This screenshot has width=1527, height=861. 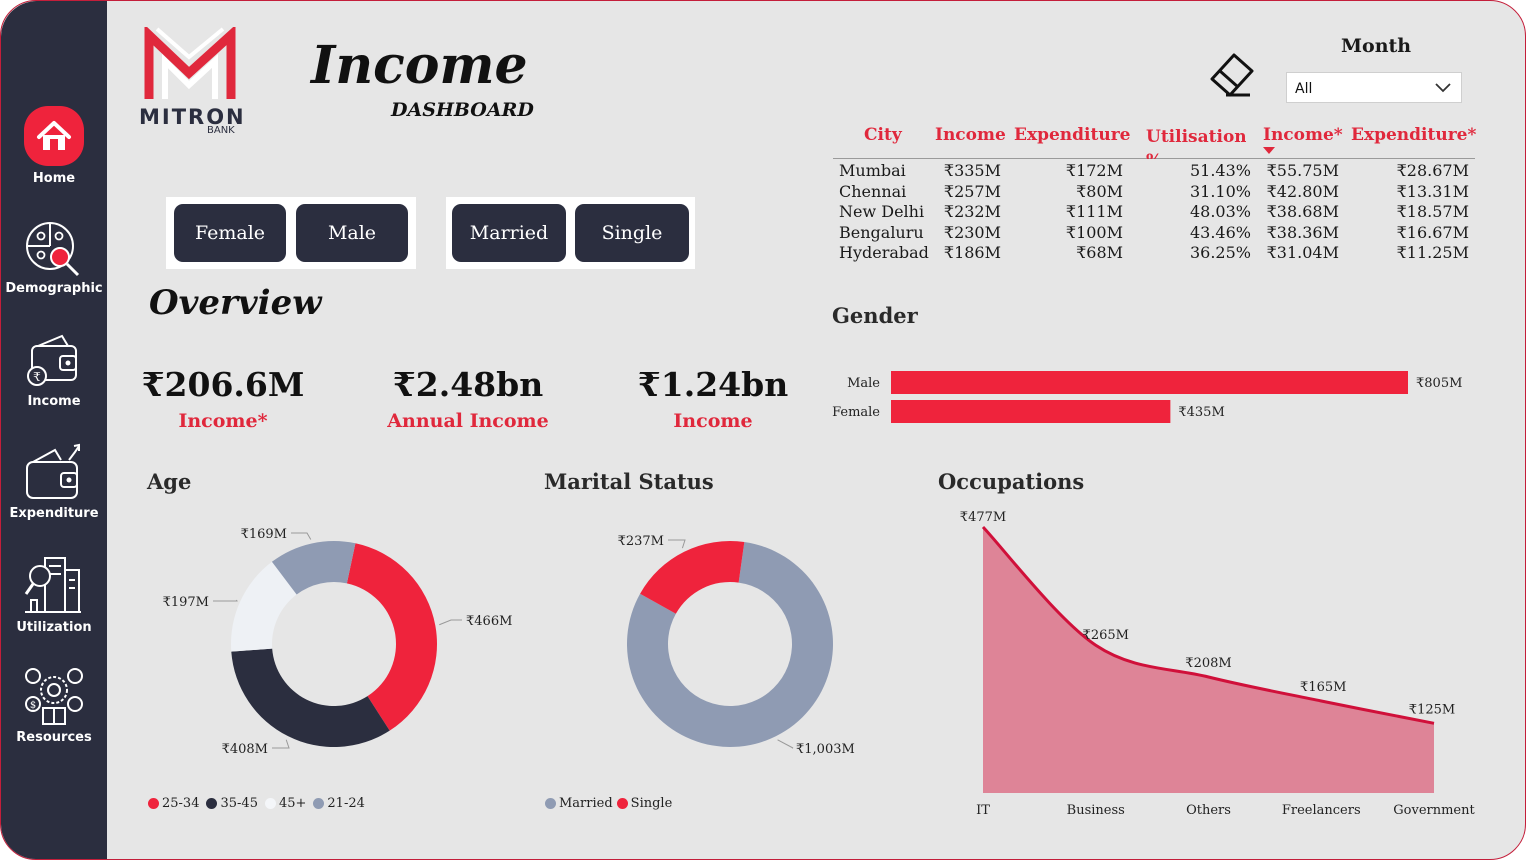 What do you see at coordinates (173, 803) in the screenshot?
I see `legend-item: 25-34` at bounding box center [173, 803].